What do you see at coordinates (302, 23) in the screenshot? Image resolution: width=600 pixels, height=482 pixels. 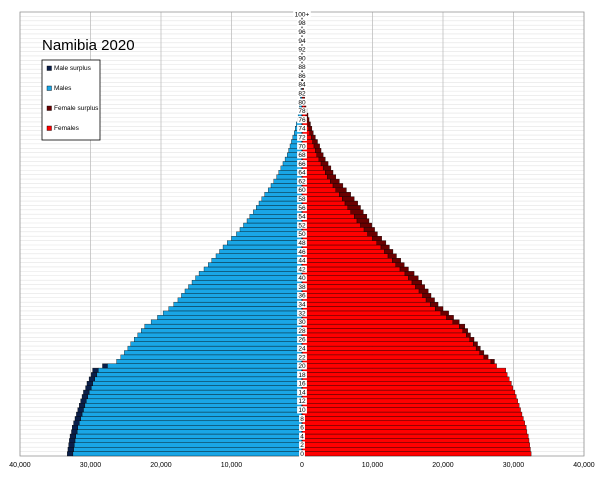 I see `age-tick-label: 98` at bounding box center [302, 23].